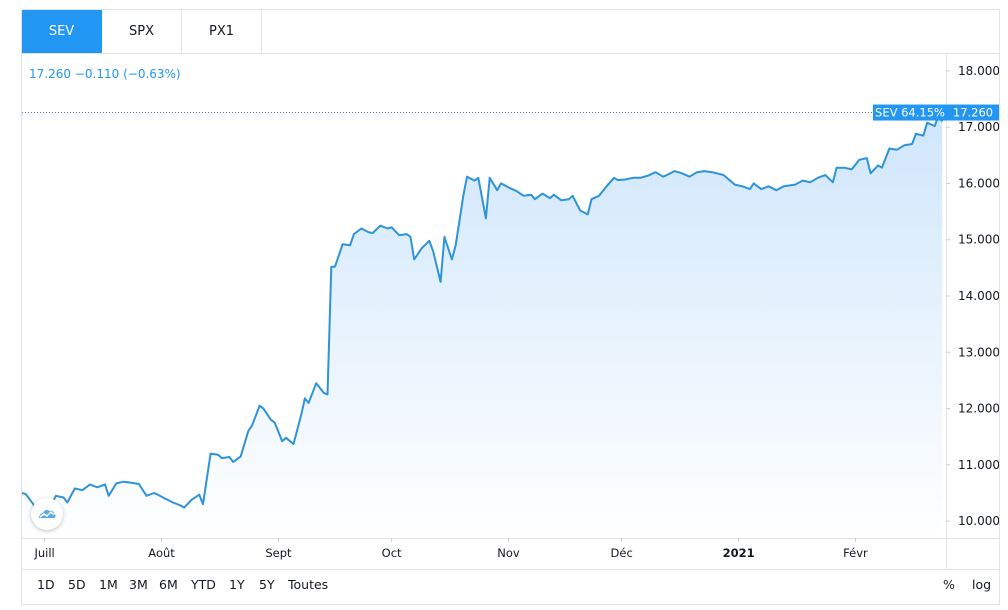  Describe the element at coordinates (978, 183) in the screenshot. I see `y-tick-label: 16.000` at that location.